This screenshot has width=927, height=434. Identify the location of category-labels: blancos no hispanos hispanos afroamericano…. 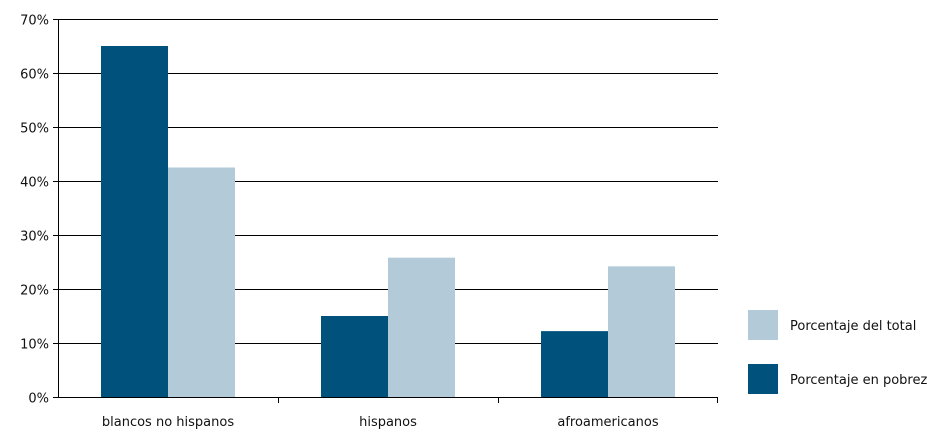
(380, 422).